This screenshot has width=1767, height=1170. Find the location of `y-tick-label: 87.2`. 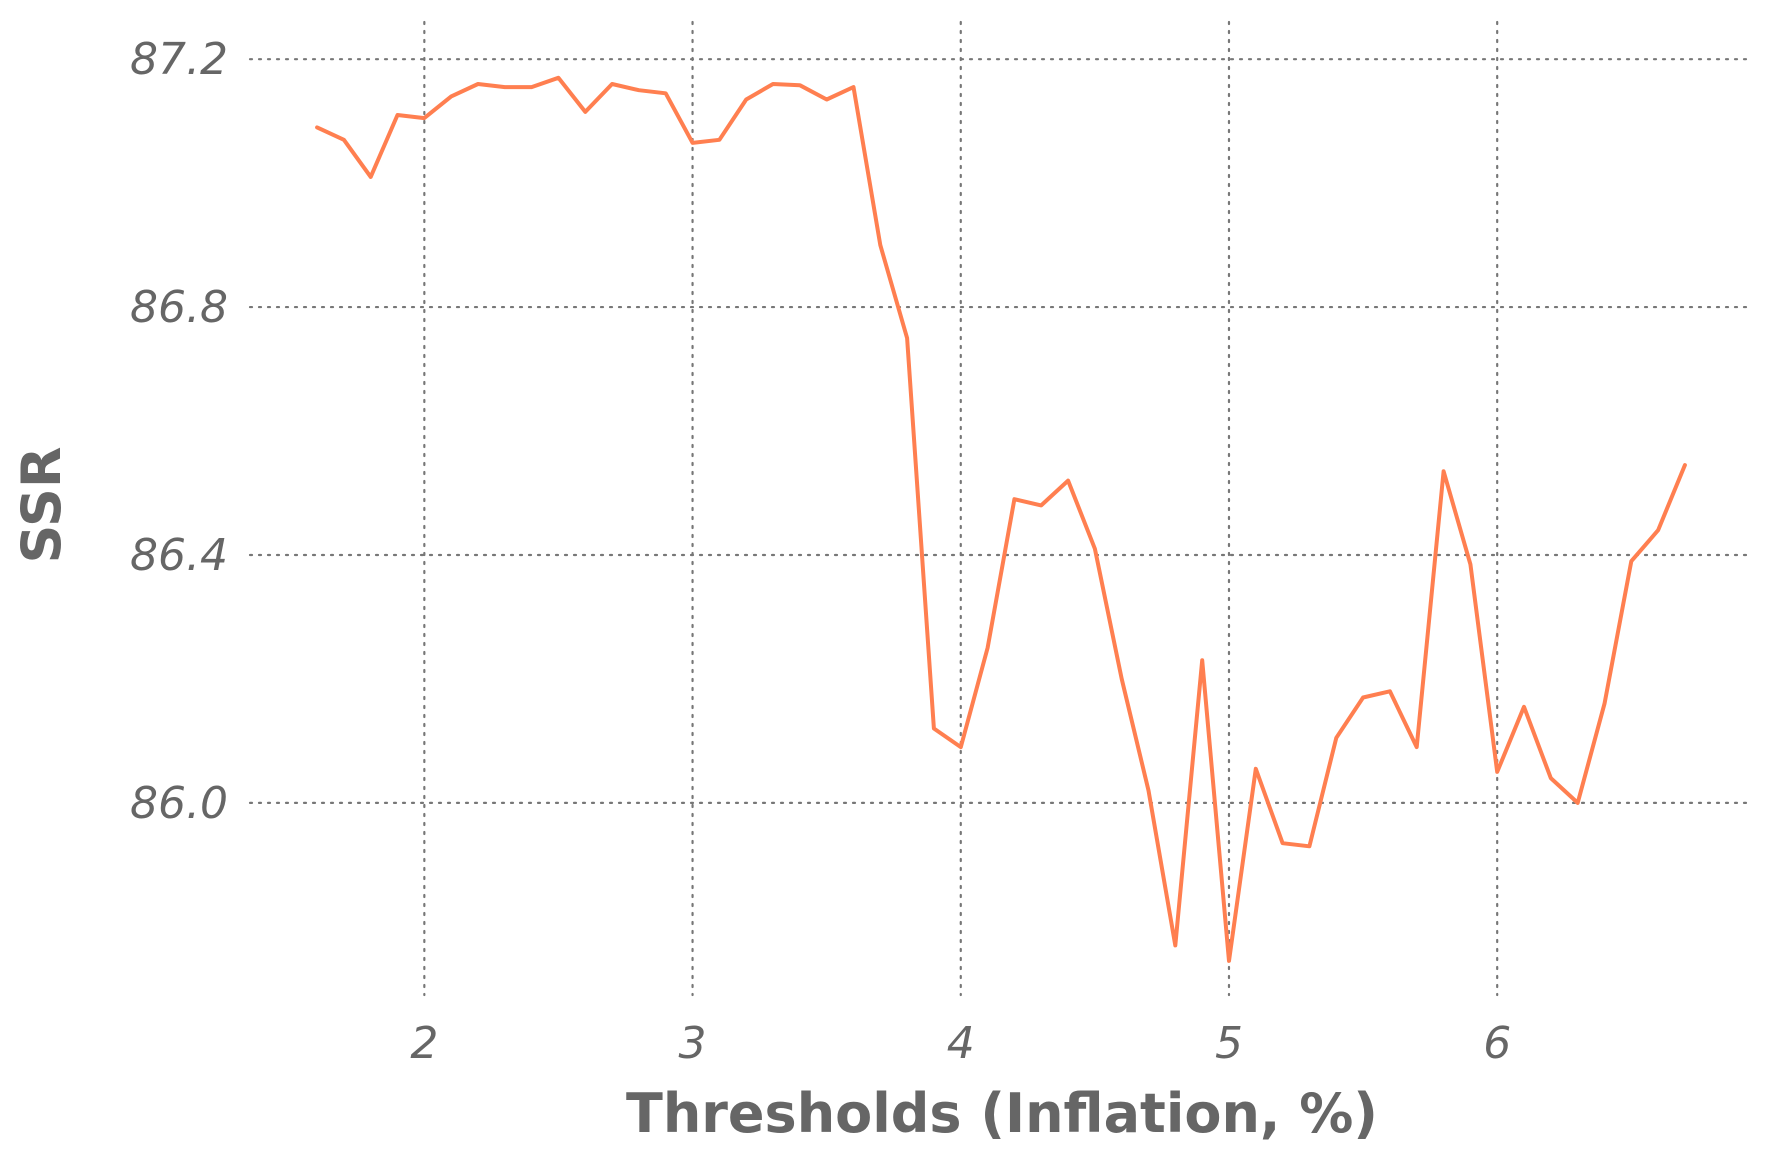

y-tick-label: 87.2 is located at coordinates (179, 59).